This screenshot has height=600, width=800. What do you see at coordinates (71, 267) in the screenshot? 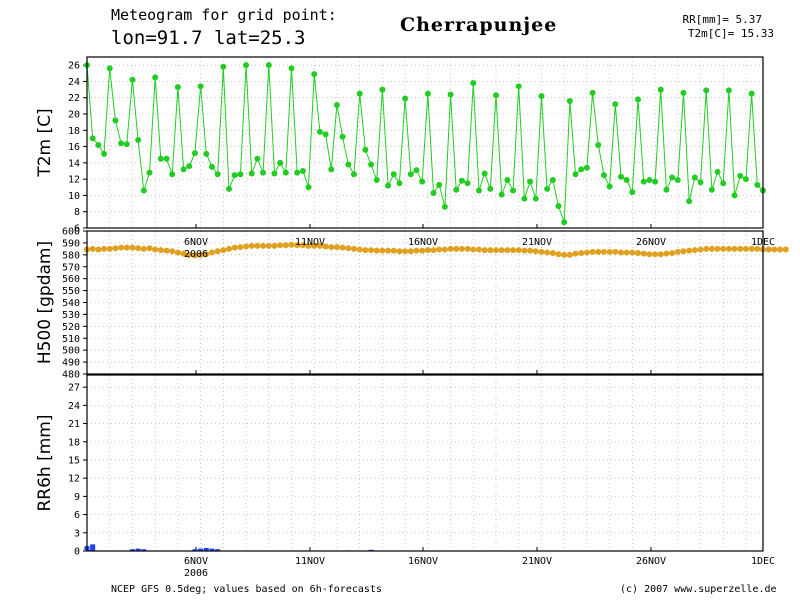
I see `y-tick-label: 570` at bounding box center [71, 267].